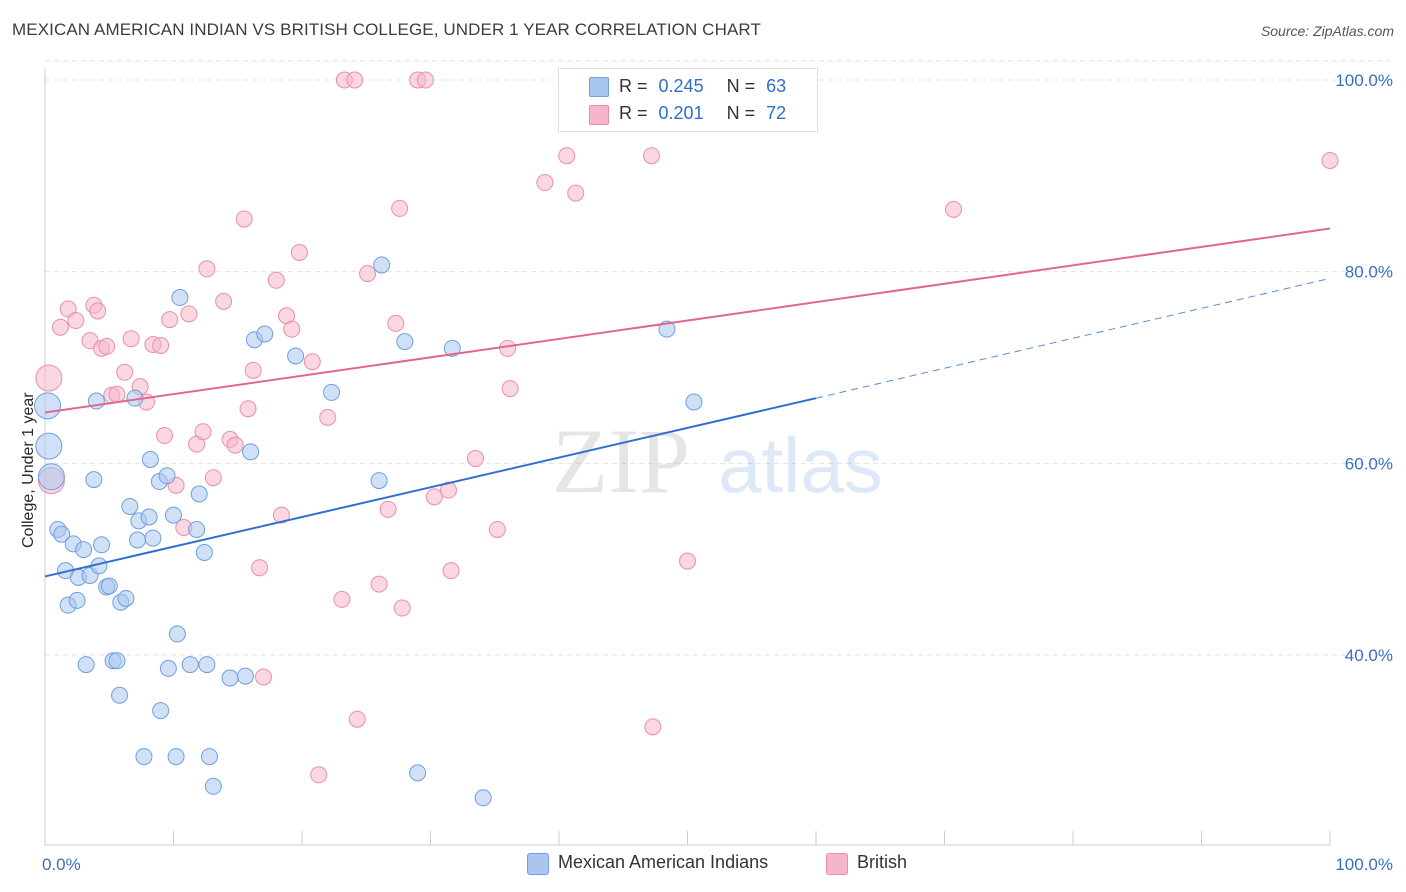  I want to click on y-tick-label: 40.0%, so click(1369, 655).